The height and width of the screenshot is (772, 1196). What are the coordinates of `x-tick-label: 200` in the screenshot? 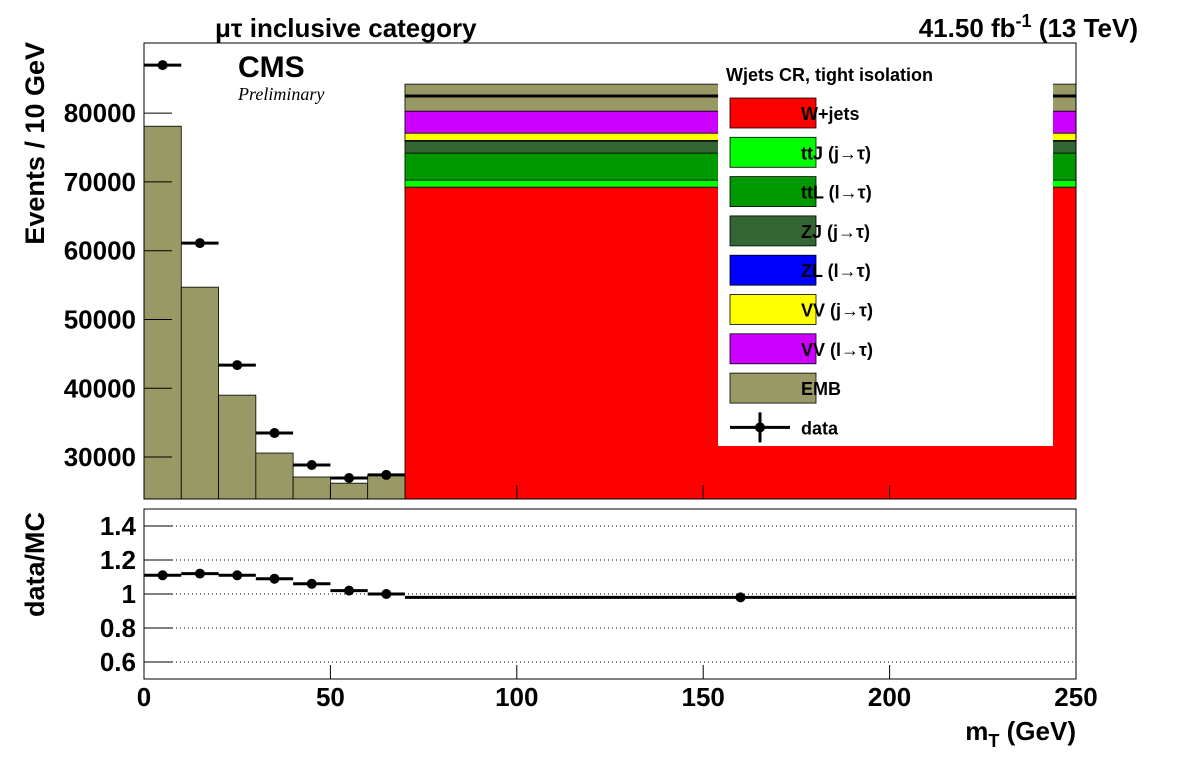 It's located at (889, 697).